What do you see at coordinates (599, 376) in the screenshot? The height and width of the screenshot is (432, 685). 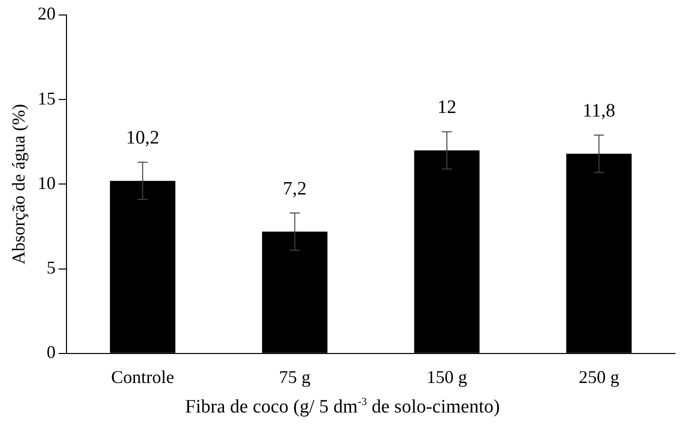 I see `x-tick-label: 250 g` at bounding box center [599, 376].